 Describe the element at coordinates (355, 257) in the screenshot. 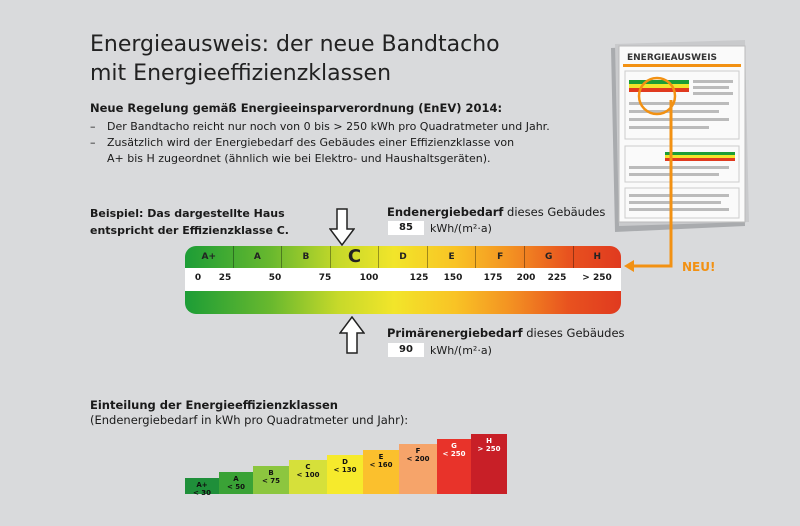

I see `class-c-selected: C` at that location.